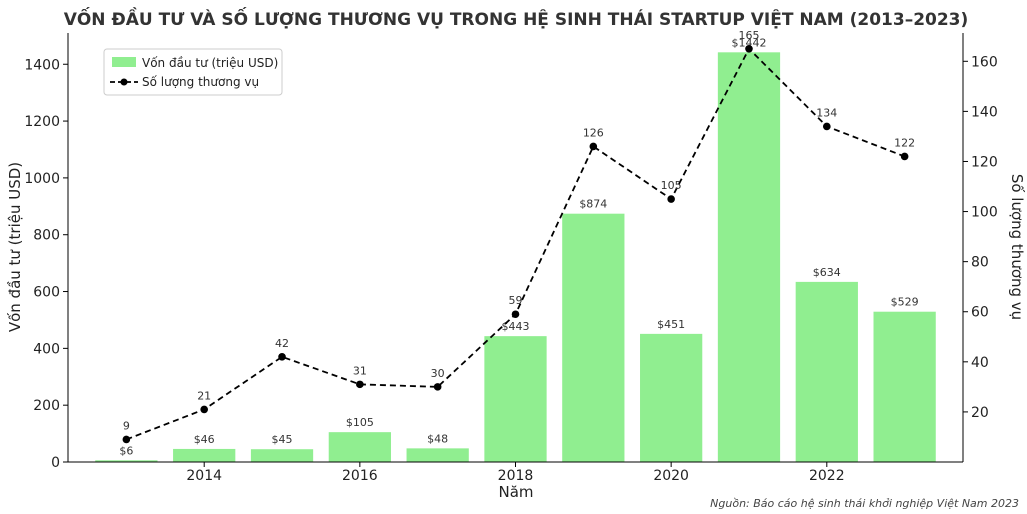 This screenshot has height=514, width=1027. What do you see at coordinates (671, 476) in the screenshot?
I see `x-tick-label: 2020` at bounding box center [671, 476].